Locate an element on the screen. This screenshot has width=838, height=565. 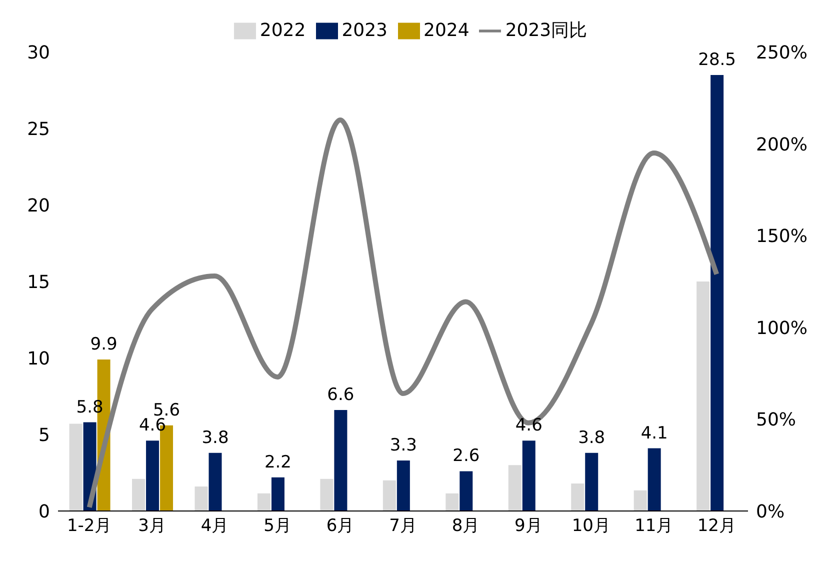
x-tick-label: 12月 is located at coordinates (716, 526).